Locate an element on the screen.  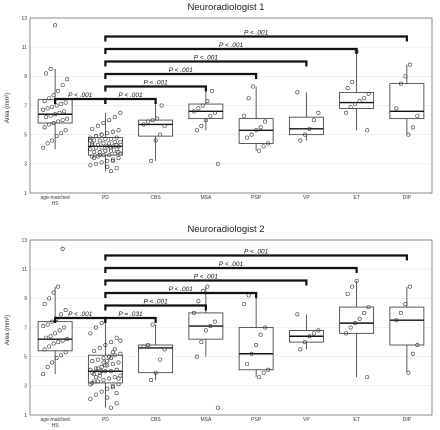
y-tick-label: 7 is located at coordinates (25, 106).